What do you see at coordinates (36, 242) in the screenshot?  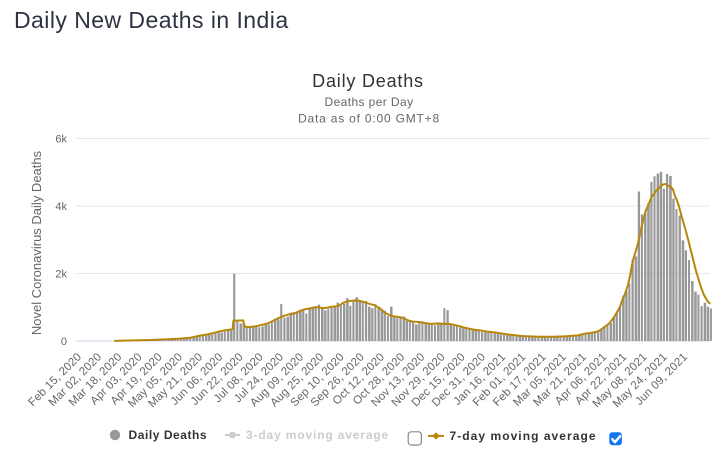 I see `svg-text: Novel Coronavirus Daily Deaths` at bounding box center [36, 242].